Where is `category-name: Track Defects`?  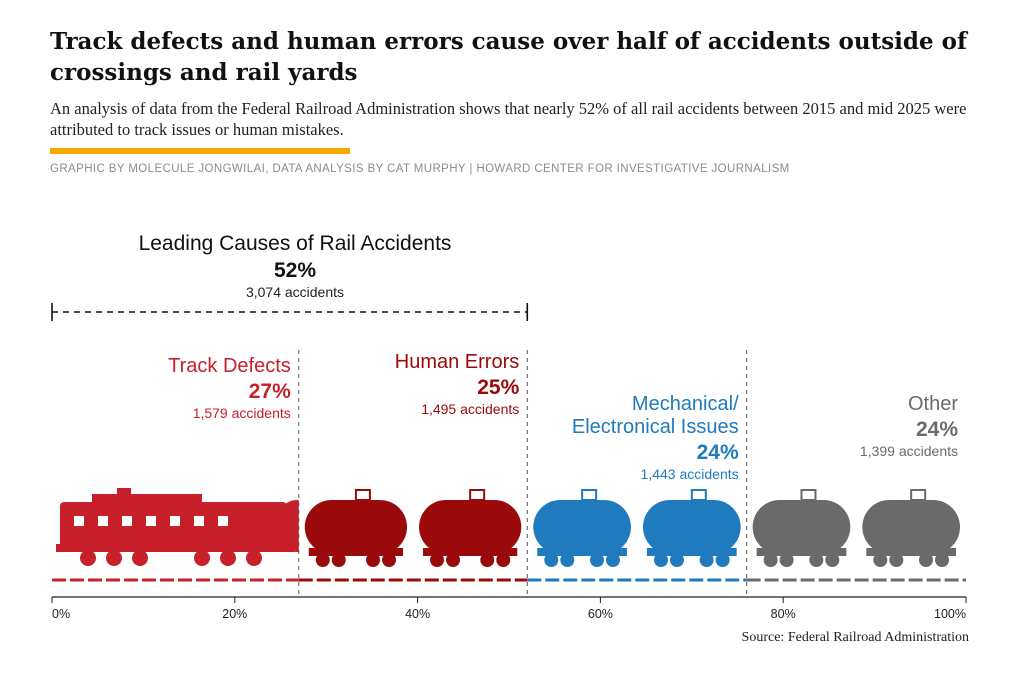
category-name: Track Defects is located at coordinates (229, 366).